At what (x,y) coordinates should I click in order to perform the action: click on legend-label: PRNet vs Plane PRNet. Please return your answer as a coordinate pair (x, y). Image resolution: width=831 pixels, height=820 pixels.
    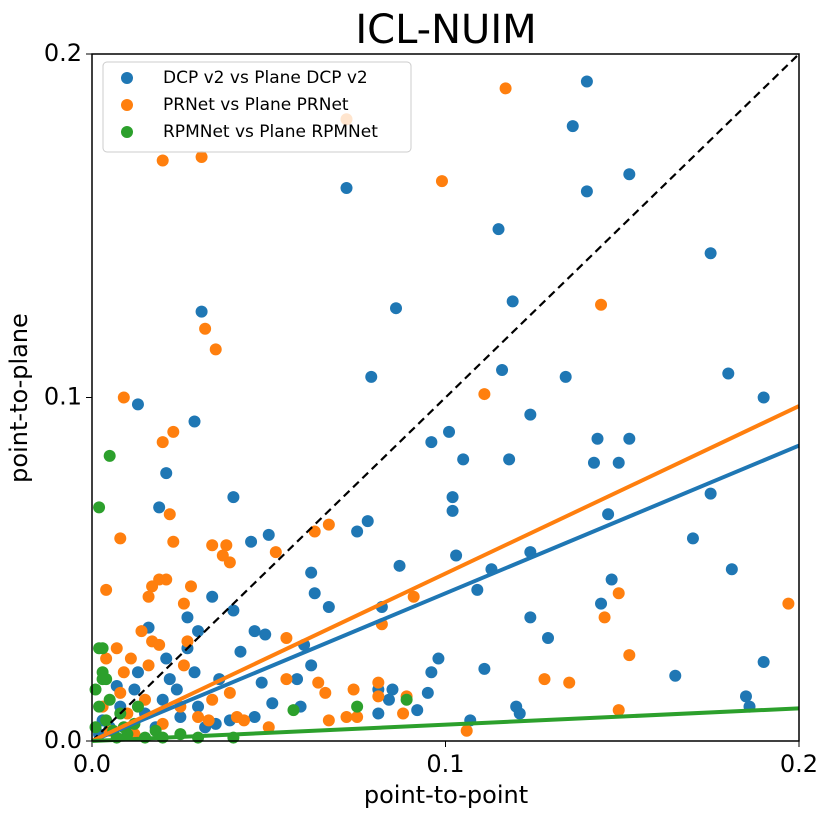
    Looking at the image, I should click on (256, 105).